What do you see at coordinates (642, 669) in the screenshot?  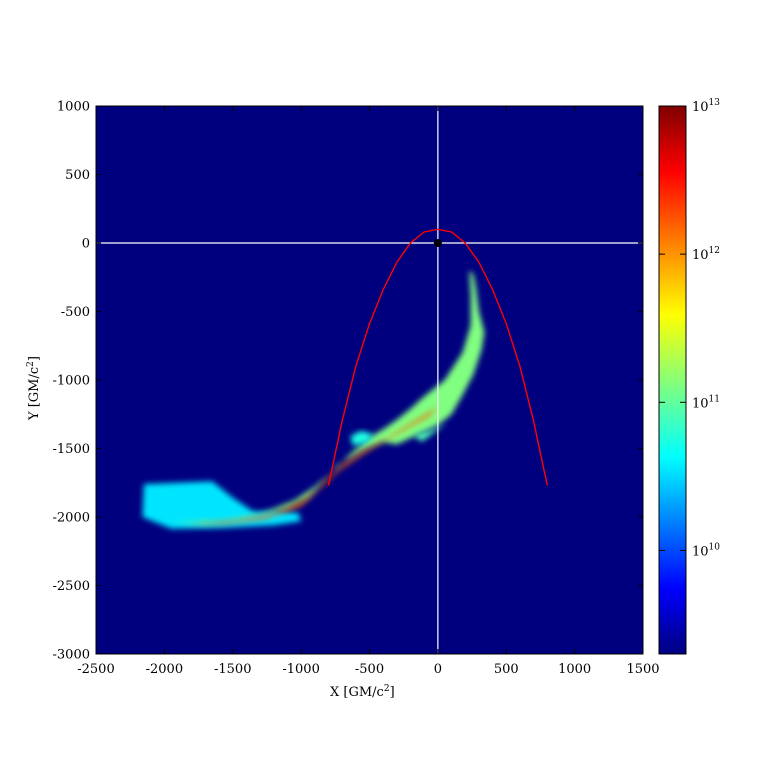 I see `x-tick-label: 1500` at bounding box center [642, 669].